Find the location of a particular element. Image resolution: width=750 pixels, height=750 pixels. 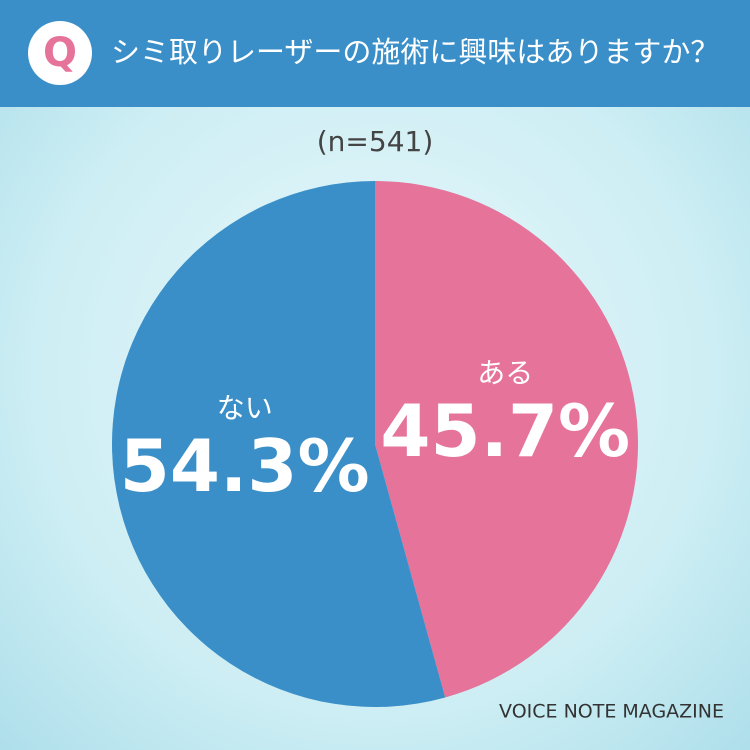

chart-title: シミ取りレーザーの施術に興味はありますか？ is located at coordinates (415, 52).